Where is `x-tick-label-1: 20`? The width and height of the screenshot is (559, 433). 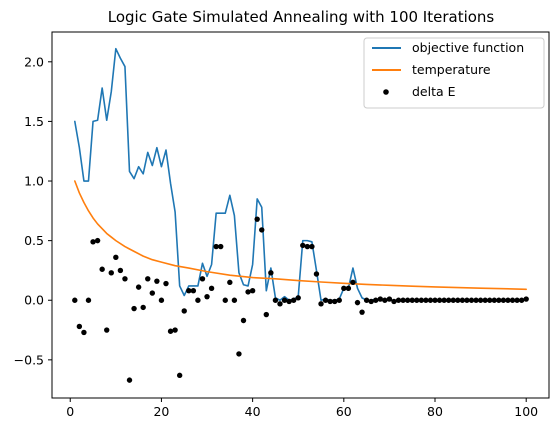 x-tick-label-1: 20 is located at coordinates (161, 411).